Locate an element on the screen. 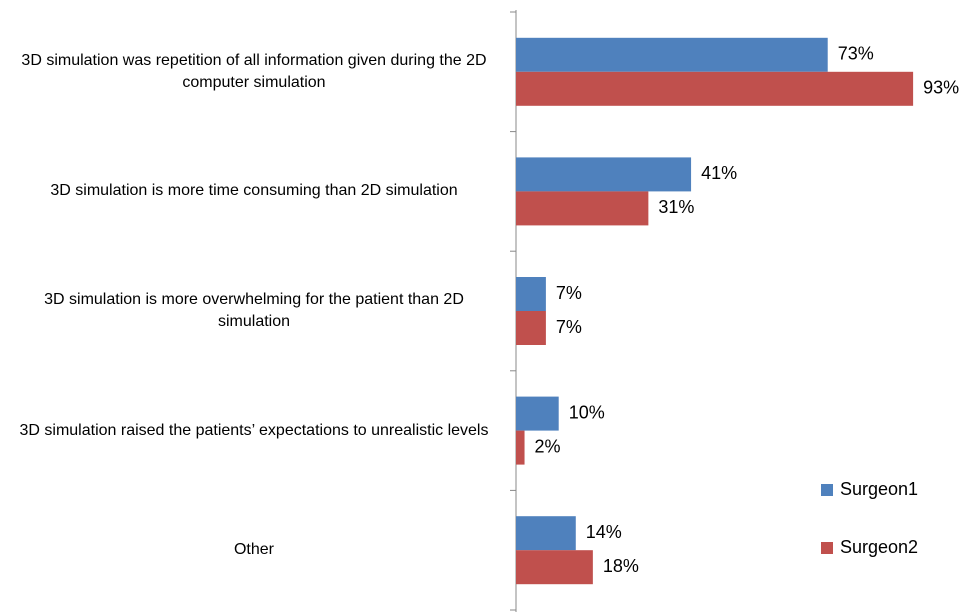 This screenshot has height=612, width=973. category-label: Other is located at coordinates (253, 550).